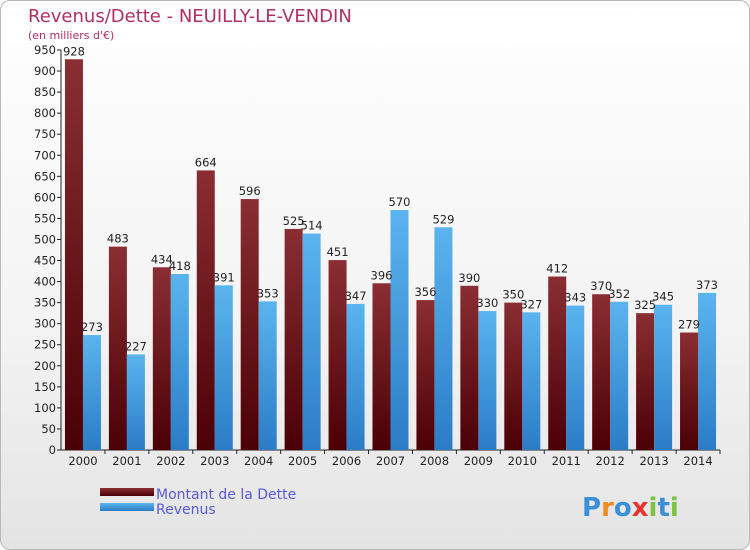  I want to click on y-tick-label: 100, so click(45, 408).